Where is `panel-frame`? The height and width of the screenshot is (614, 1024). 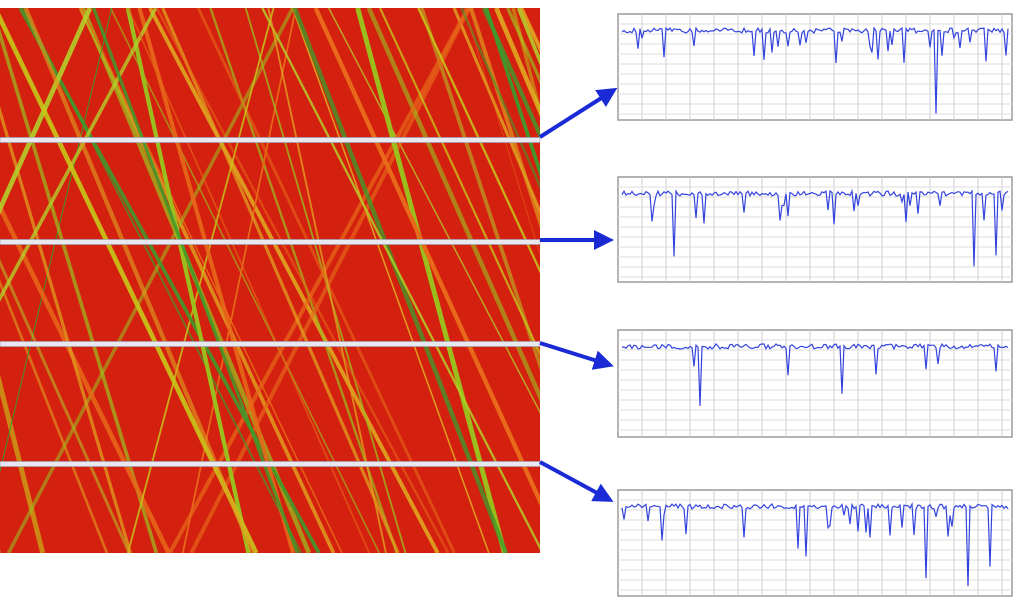
panel-frame is located at coordinates (815, 383).